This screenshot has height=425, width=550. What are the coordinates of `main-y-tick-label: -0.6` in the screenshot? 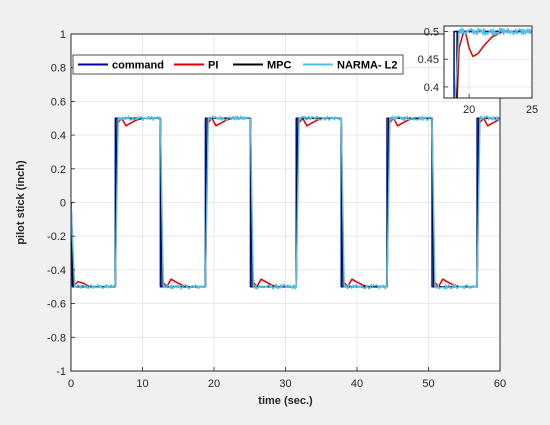 It's located at (56, 305).